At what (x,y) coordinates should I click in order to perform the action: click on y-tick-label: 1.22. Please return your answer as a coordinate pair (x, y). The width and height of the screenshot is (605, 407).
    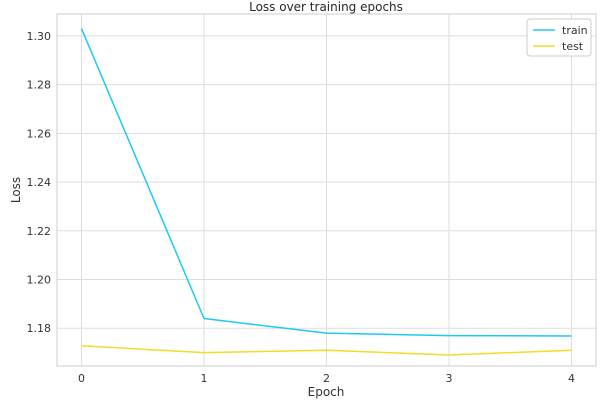
    Looking at the image, I should click on (39, 231).